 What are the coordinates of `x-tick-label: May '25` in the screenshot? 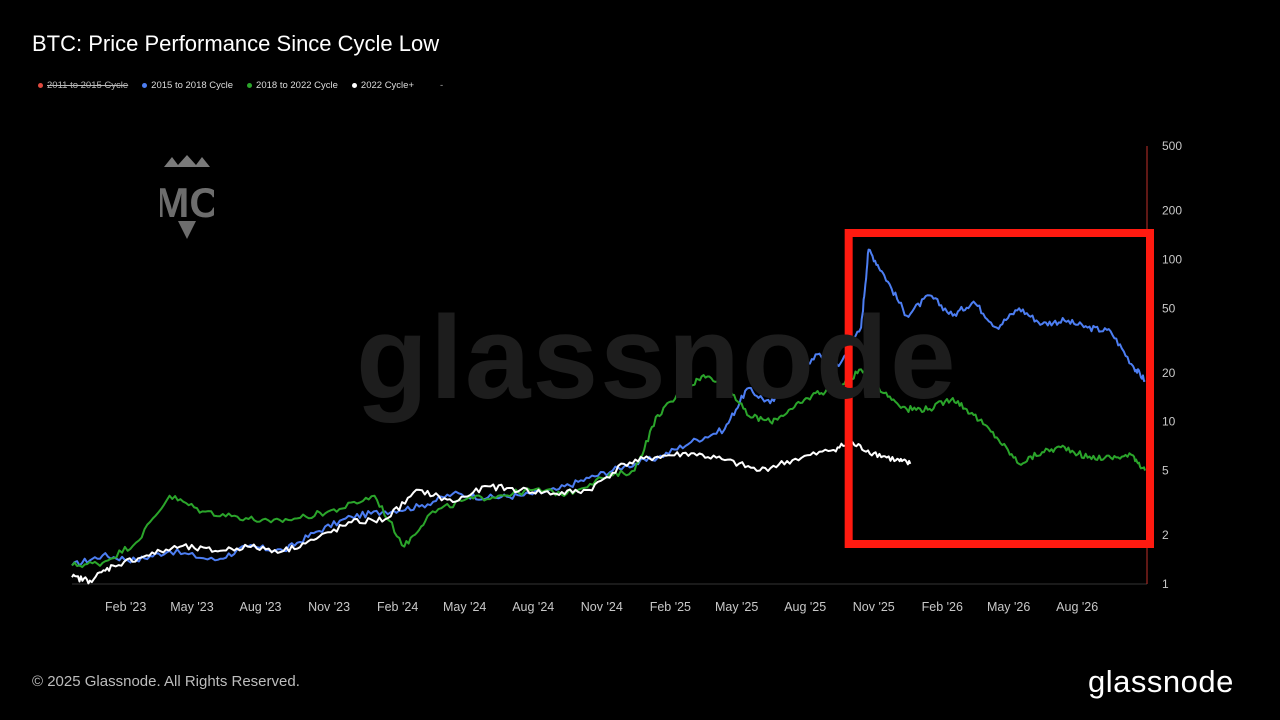 It's located at (736, 607).